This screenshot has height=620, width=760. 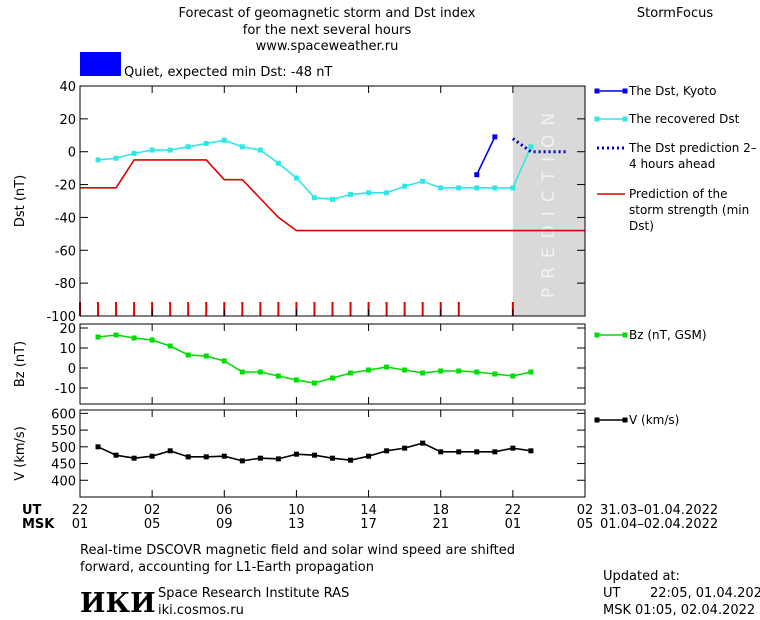 What do you see at coordinates (63, 431) in the screenshot?
I see `y-tick-label: 550` at bounding box center [63, 431].